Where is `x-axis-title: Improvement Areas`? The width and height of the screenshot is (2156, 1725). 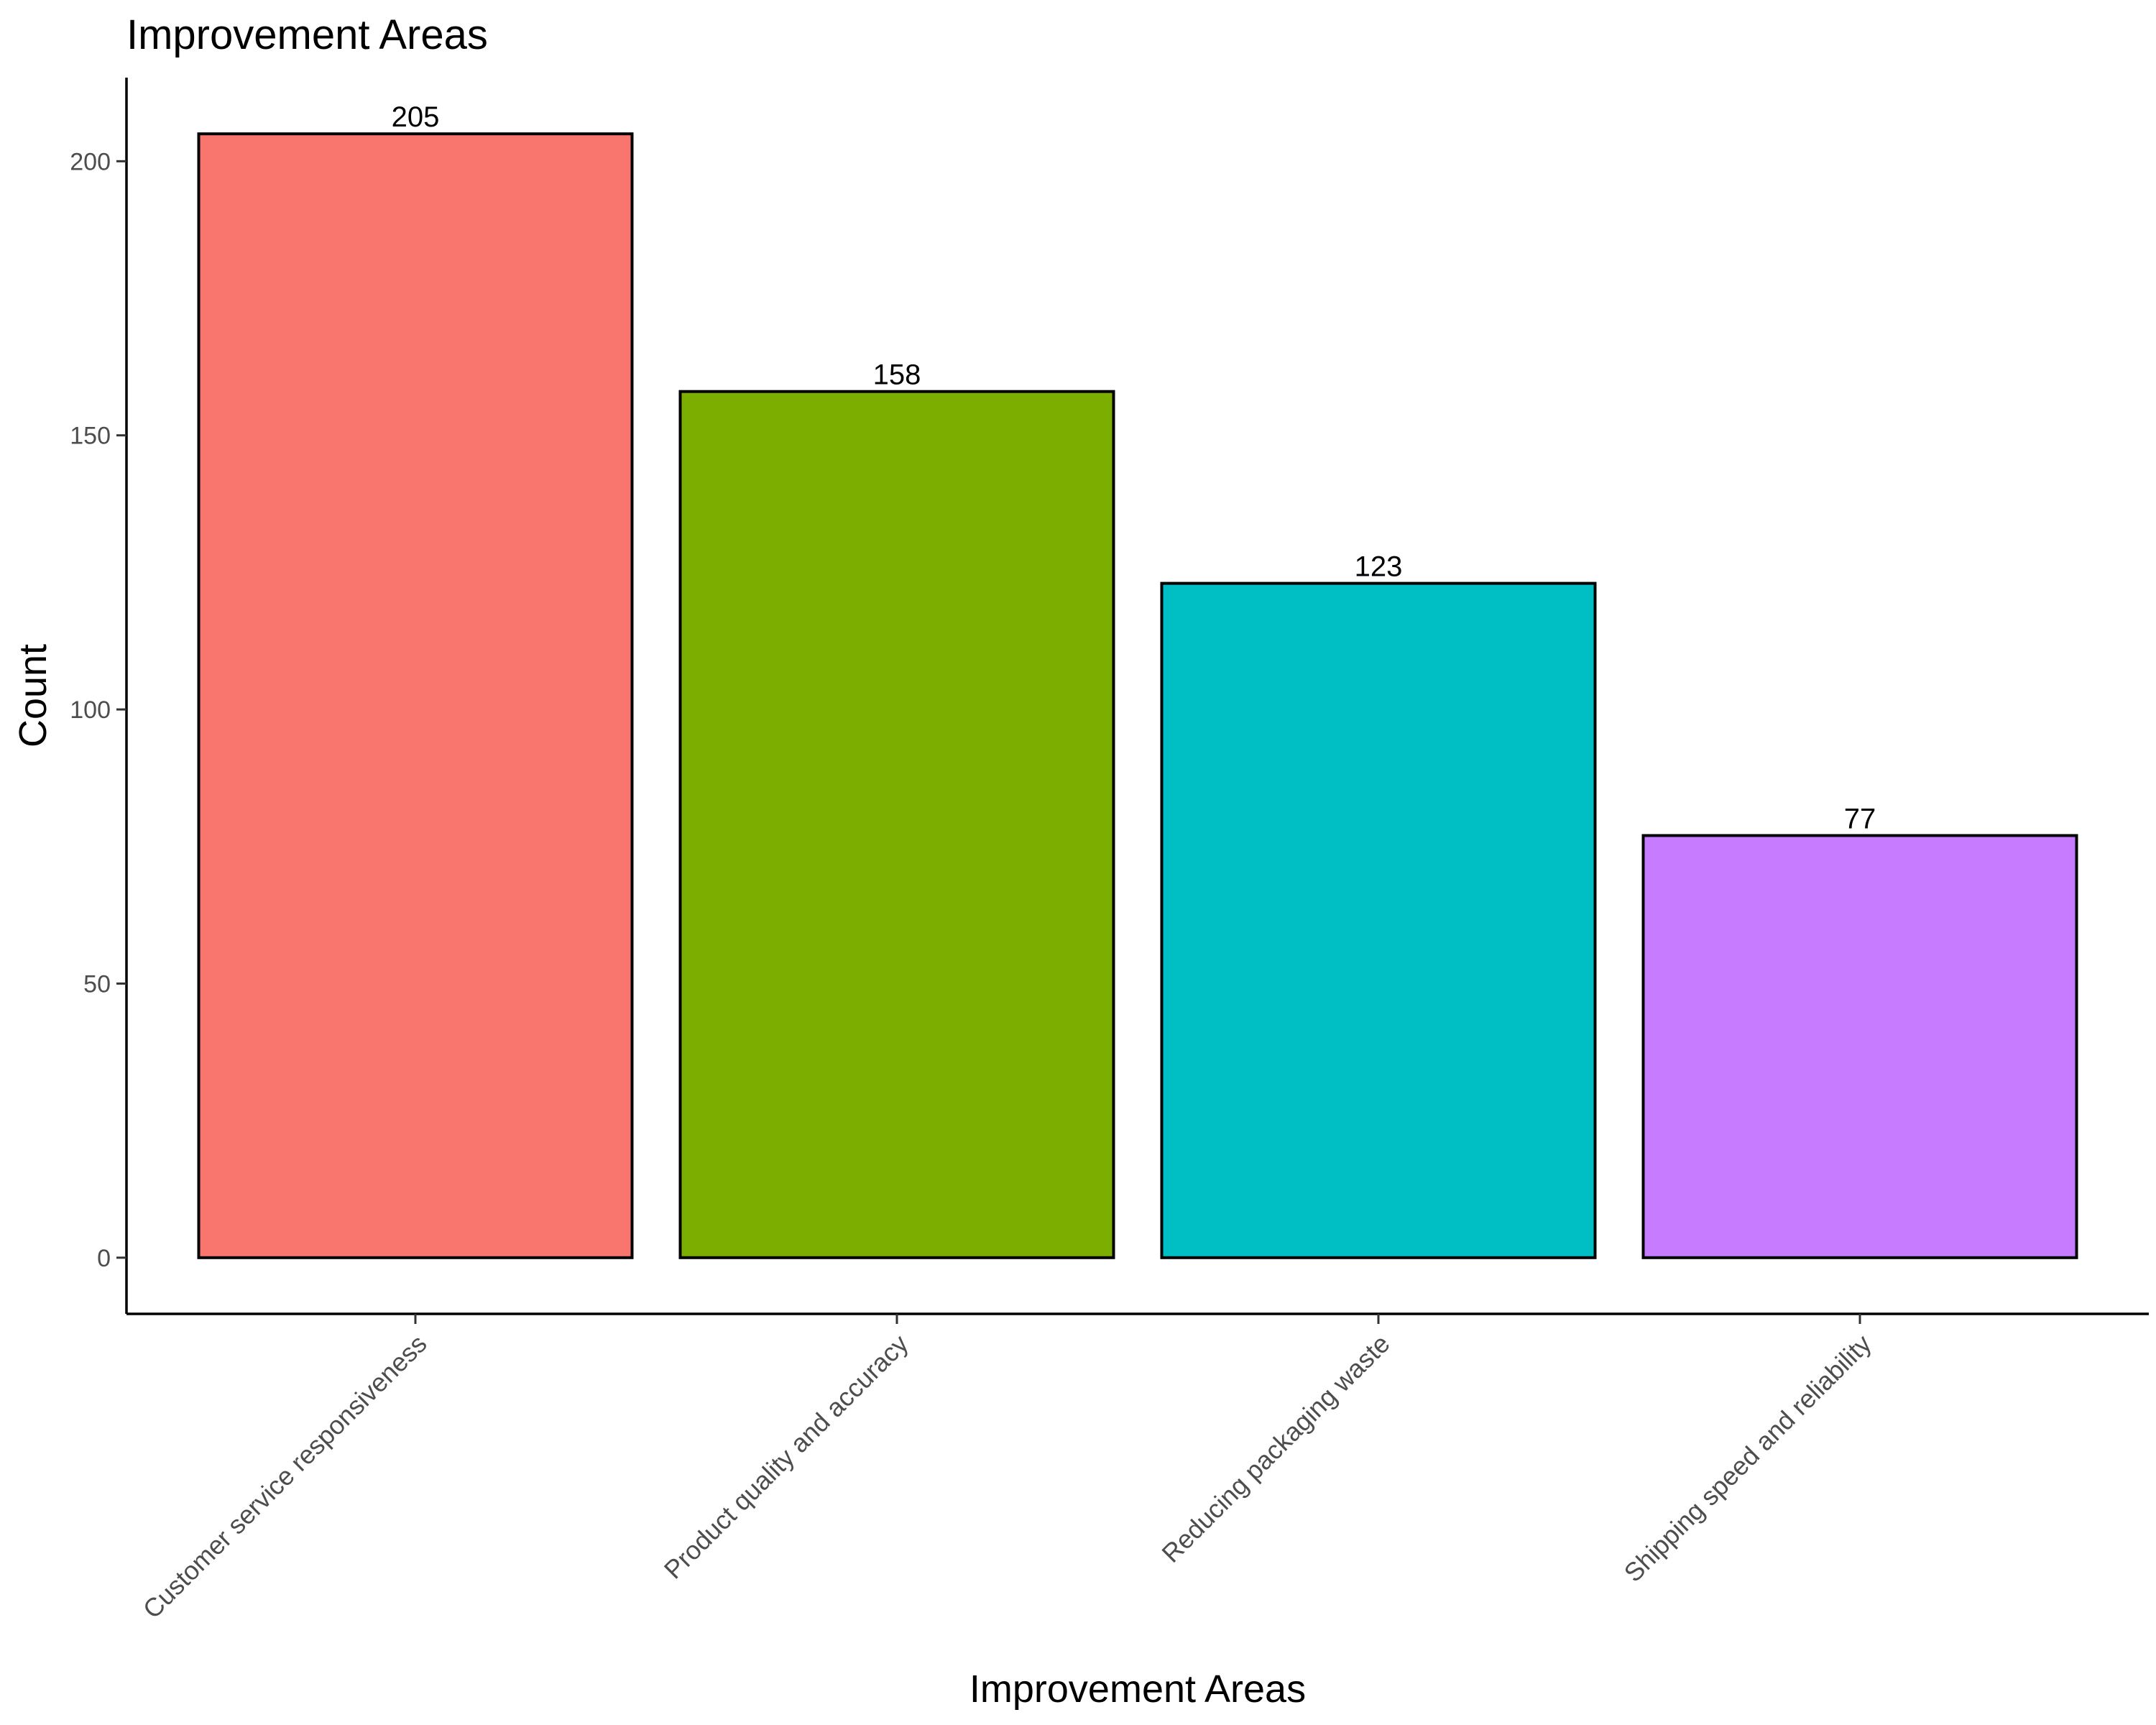 x-axis-title: Improvement Areas is located at coordinates (1137, 1689).